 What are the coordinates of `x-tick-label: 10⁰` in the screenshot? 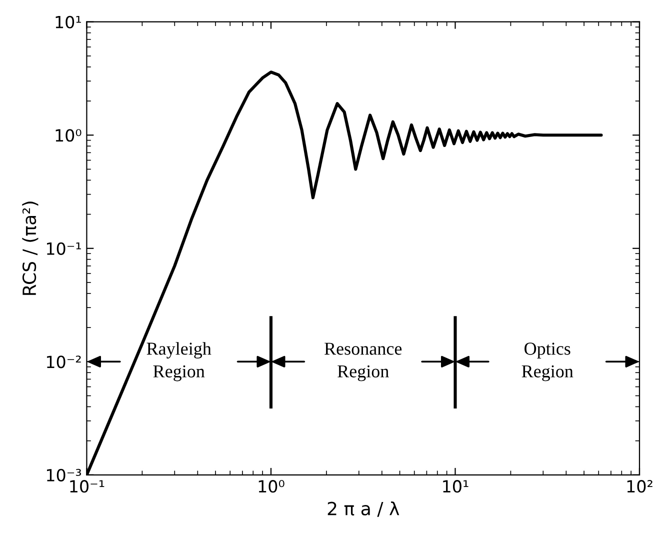 It's located at (271, 486).